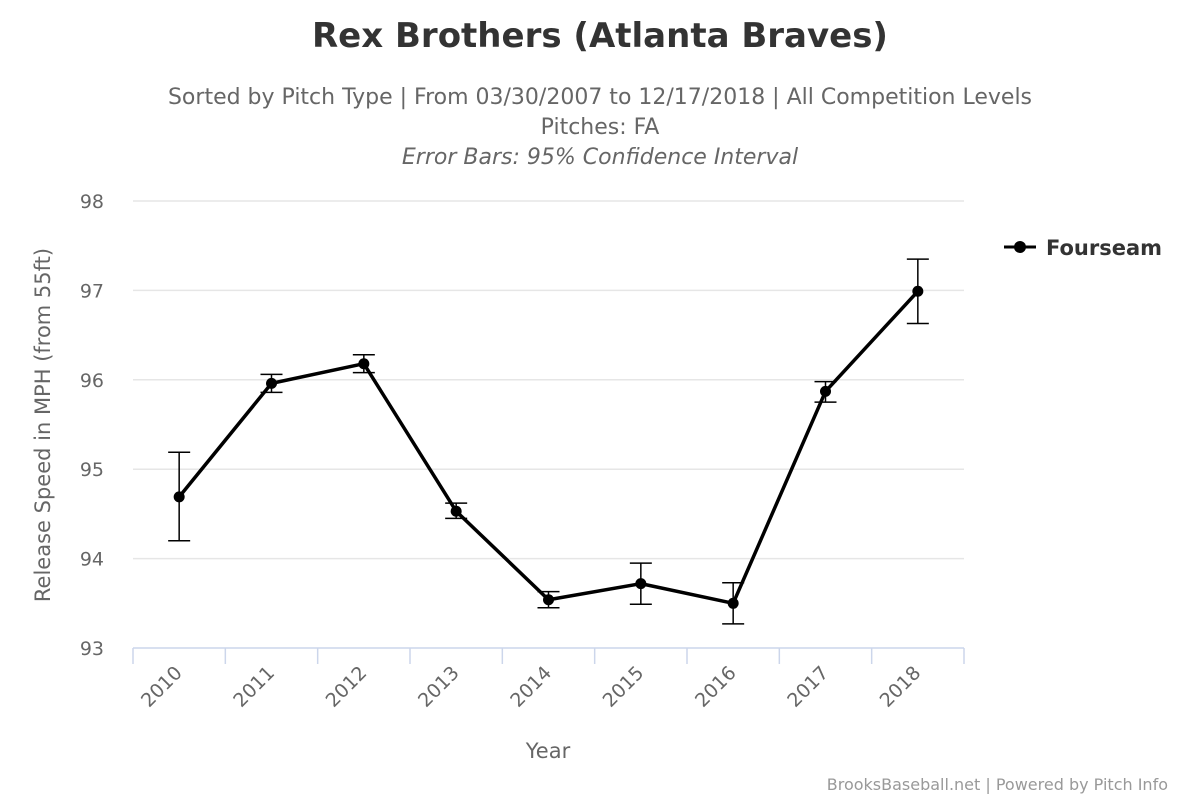 The height and width of the screenshot is (800, 1200). I want to click on y-tick-label: 98, so click(92, 202).